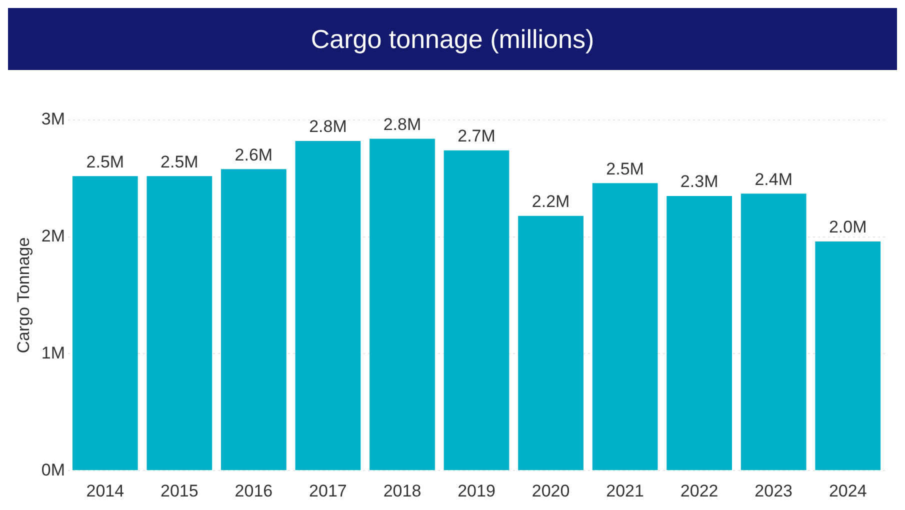 This screenshot has height=510, width=905. What do you see at coordinates (452, 39) in the screenshot?
I see `chart-title: Cargo tonnage (millions)` at bounding box center [452, 39].